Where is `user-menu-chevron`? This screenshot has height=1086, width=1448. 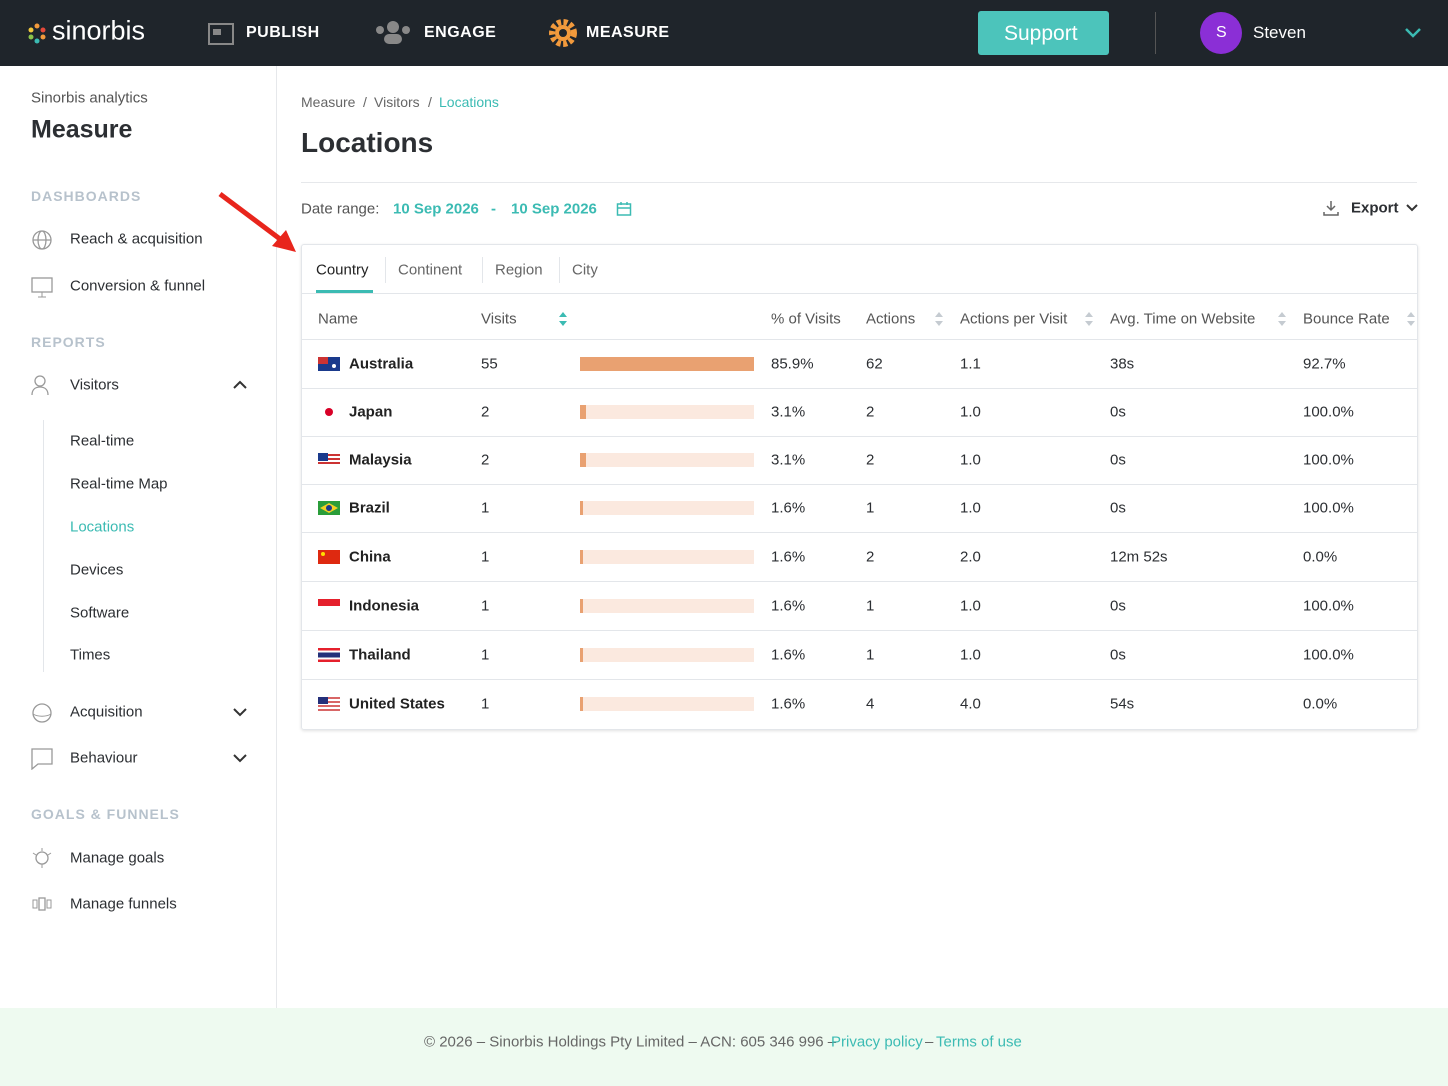
user-menu-chevron is located at coordinates (1413, 33).